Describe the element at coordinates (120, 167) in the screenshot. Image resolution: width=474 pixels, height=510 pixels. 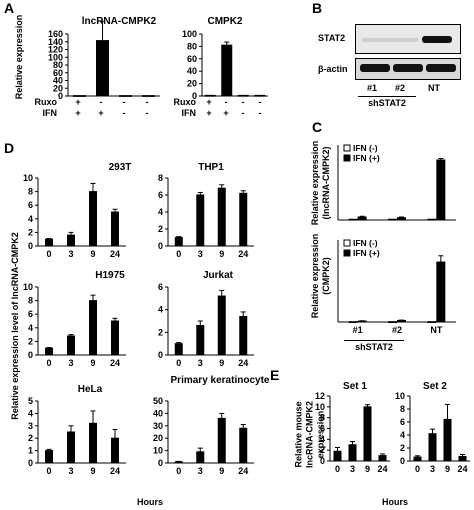
I see `chart-d1-title: 293T` at that location.